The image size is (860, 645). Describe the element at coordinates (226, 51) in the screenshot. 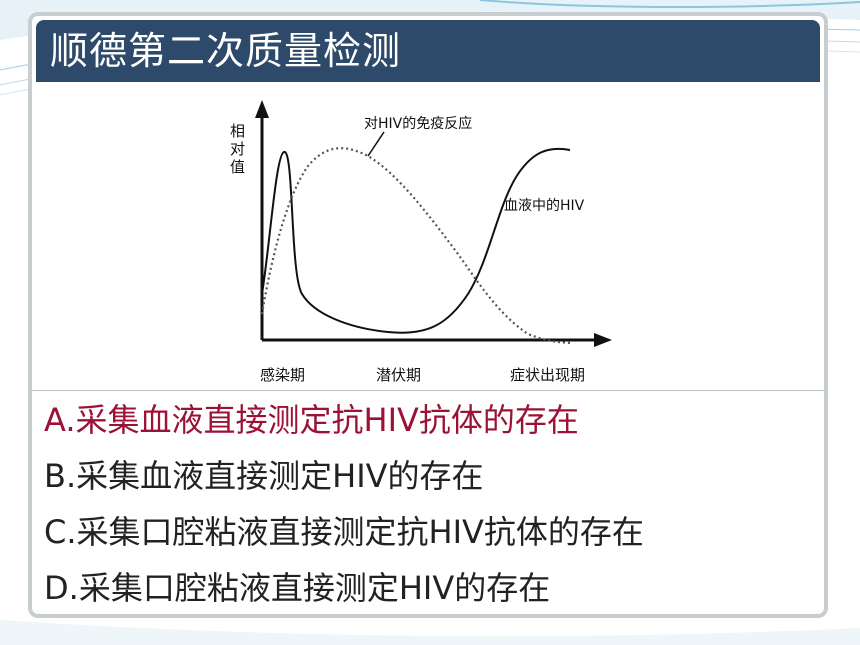

I see `slide-title: 顺德第二次质量检测` at that location.